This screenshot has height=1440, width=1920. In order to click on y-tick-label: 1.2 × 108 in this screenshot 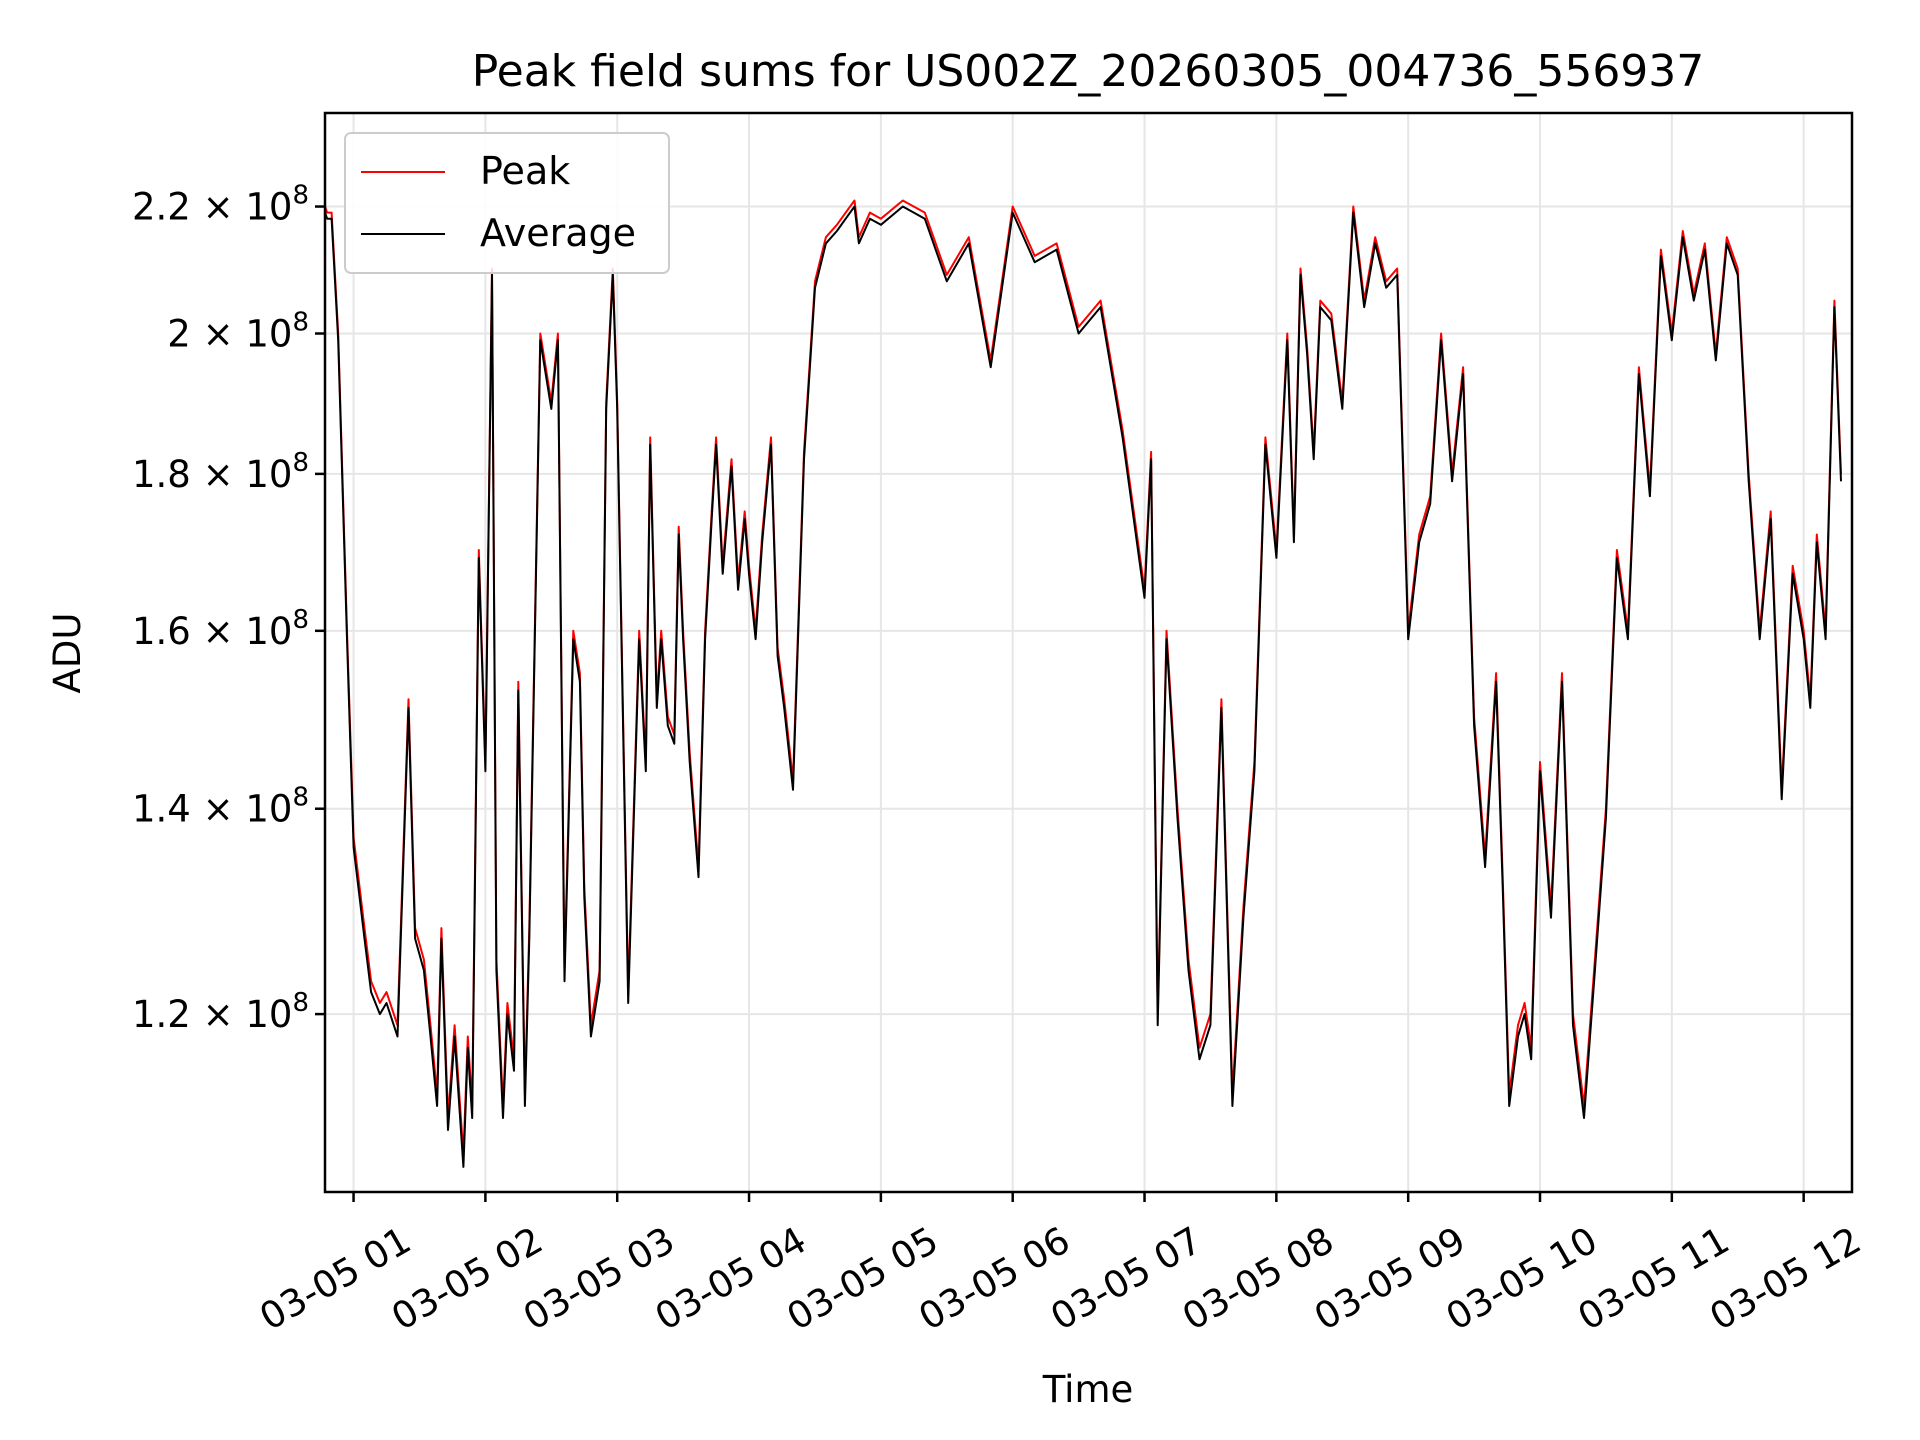, I will do `click(220, 1012)`.